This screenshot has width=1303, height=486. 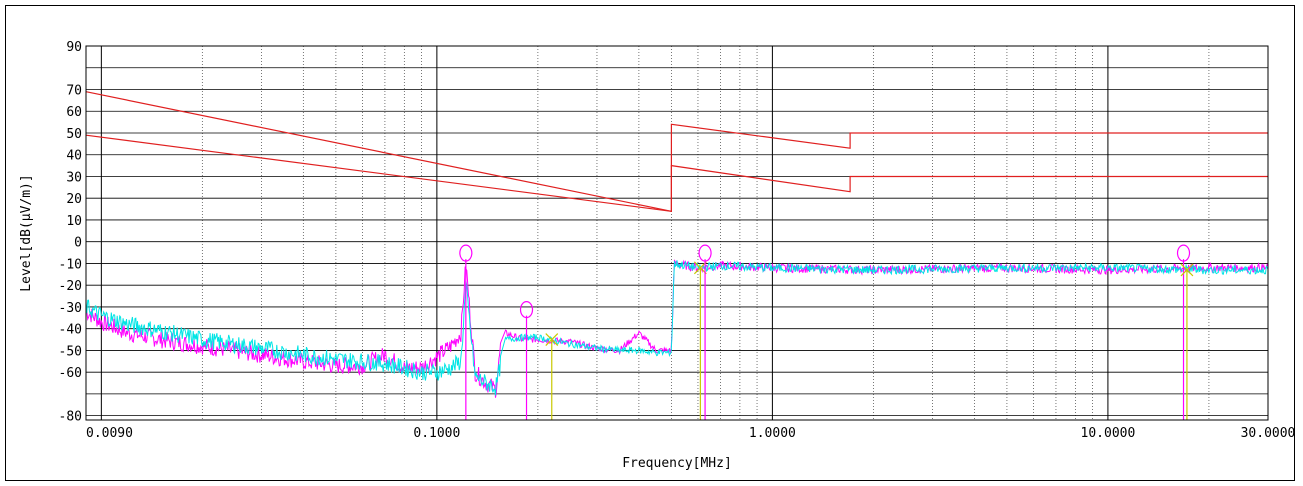 What do you see at coordinates (74, 156) in the screenshot?
I see `y-tick-label: 40` at bounding box center [74, 156].